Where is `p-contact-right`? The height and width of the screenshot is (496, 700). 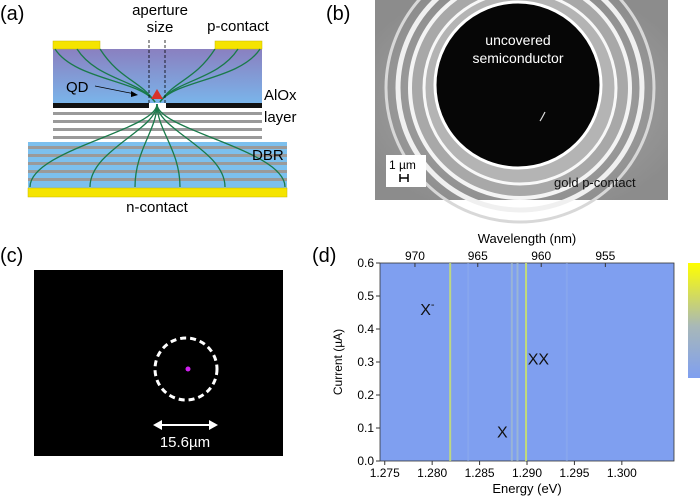
p-contact-right is located at coordinates (238, 45).